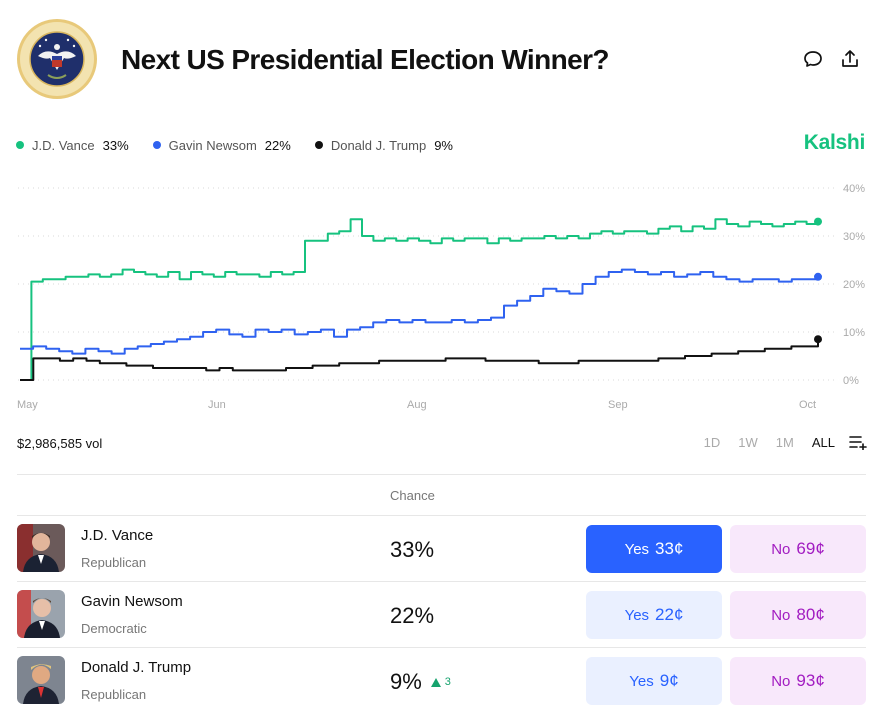 This screenshot has height=708, width=877. Describe the element at coordinates (654, 549) in the screenshot. I see `buy-yes-button: Yes 33¢` at that location.